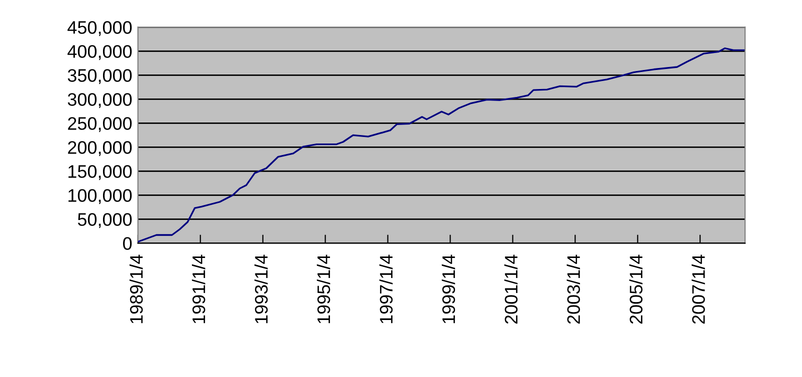 Image resolution: width=802 pixels, height=377 pixels. What do you see at coordinates (100, 28) in the screenshot?
I see `y-tick-label: 450,000` at bounding box center [100, 28].